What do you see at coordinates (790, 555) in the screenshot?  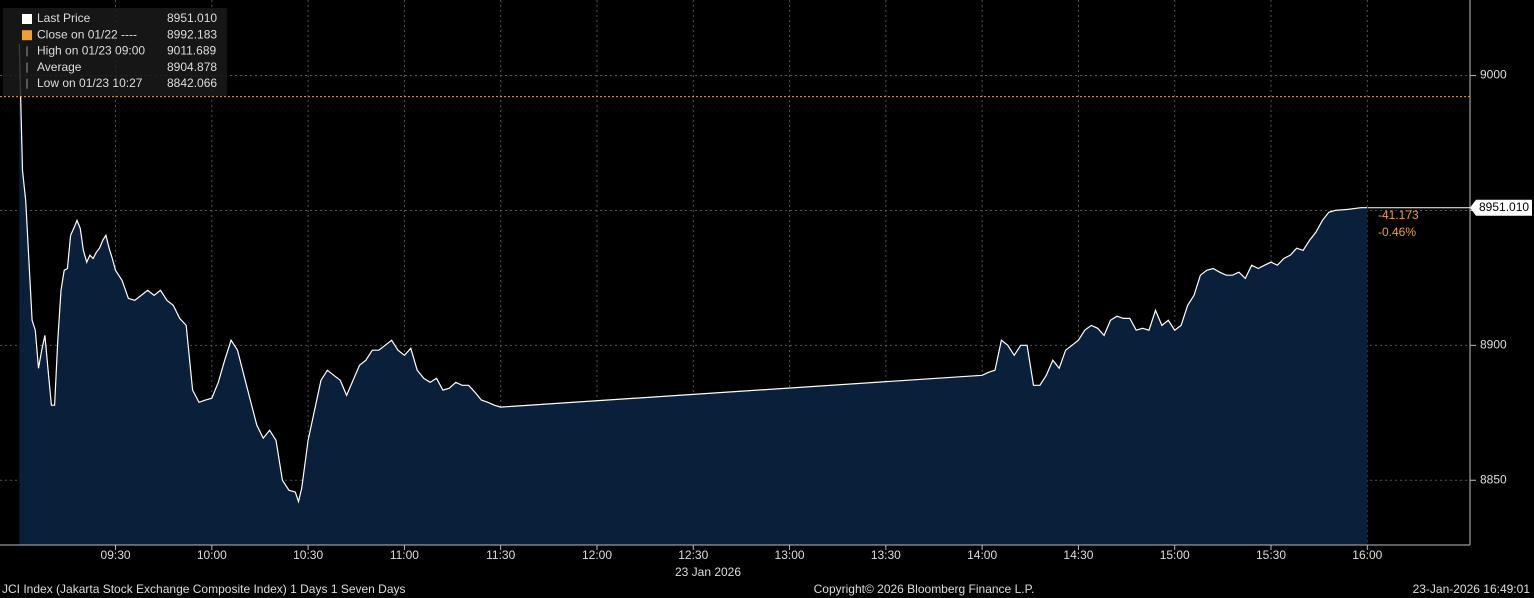 I see `x-tick-label: 13:00` at bounding box center [790, 555].